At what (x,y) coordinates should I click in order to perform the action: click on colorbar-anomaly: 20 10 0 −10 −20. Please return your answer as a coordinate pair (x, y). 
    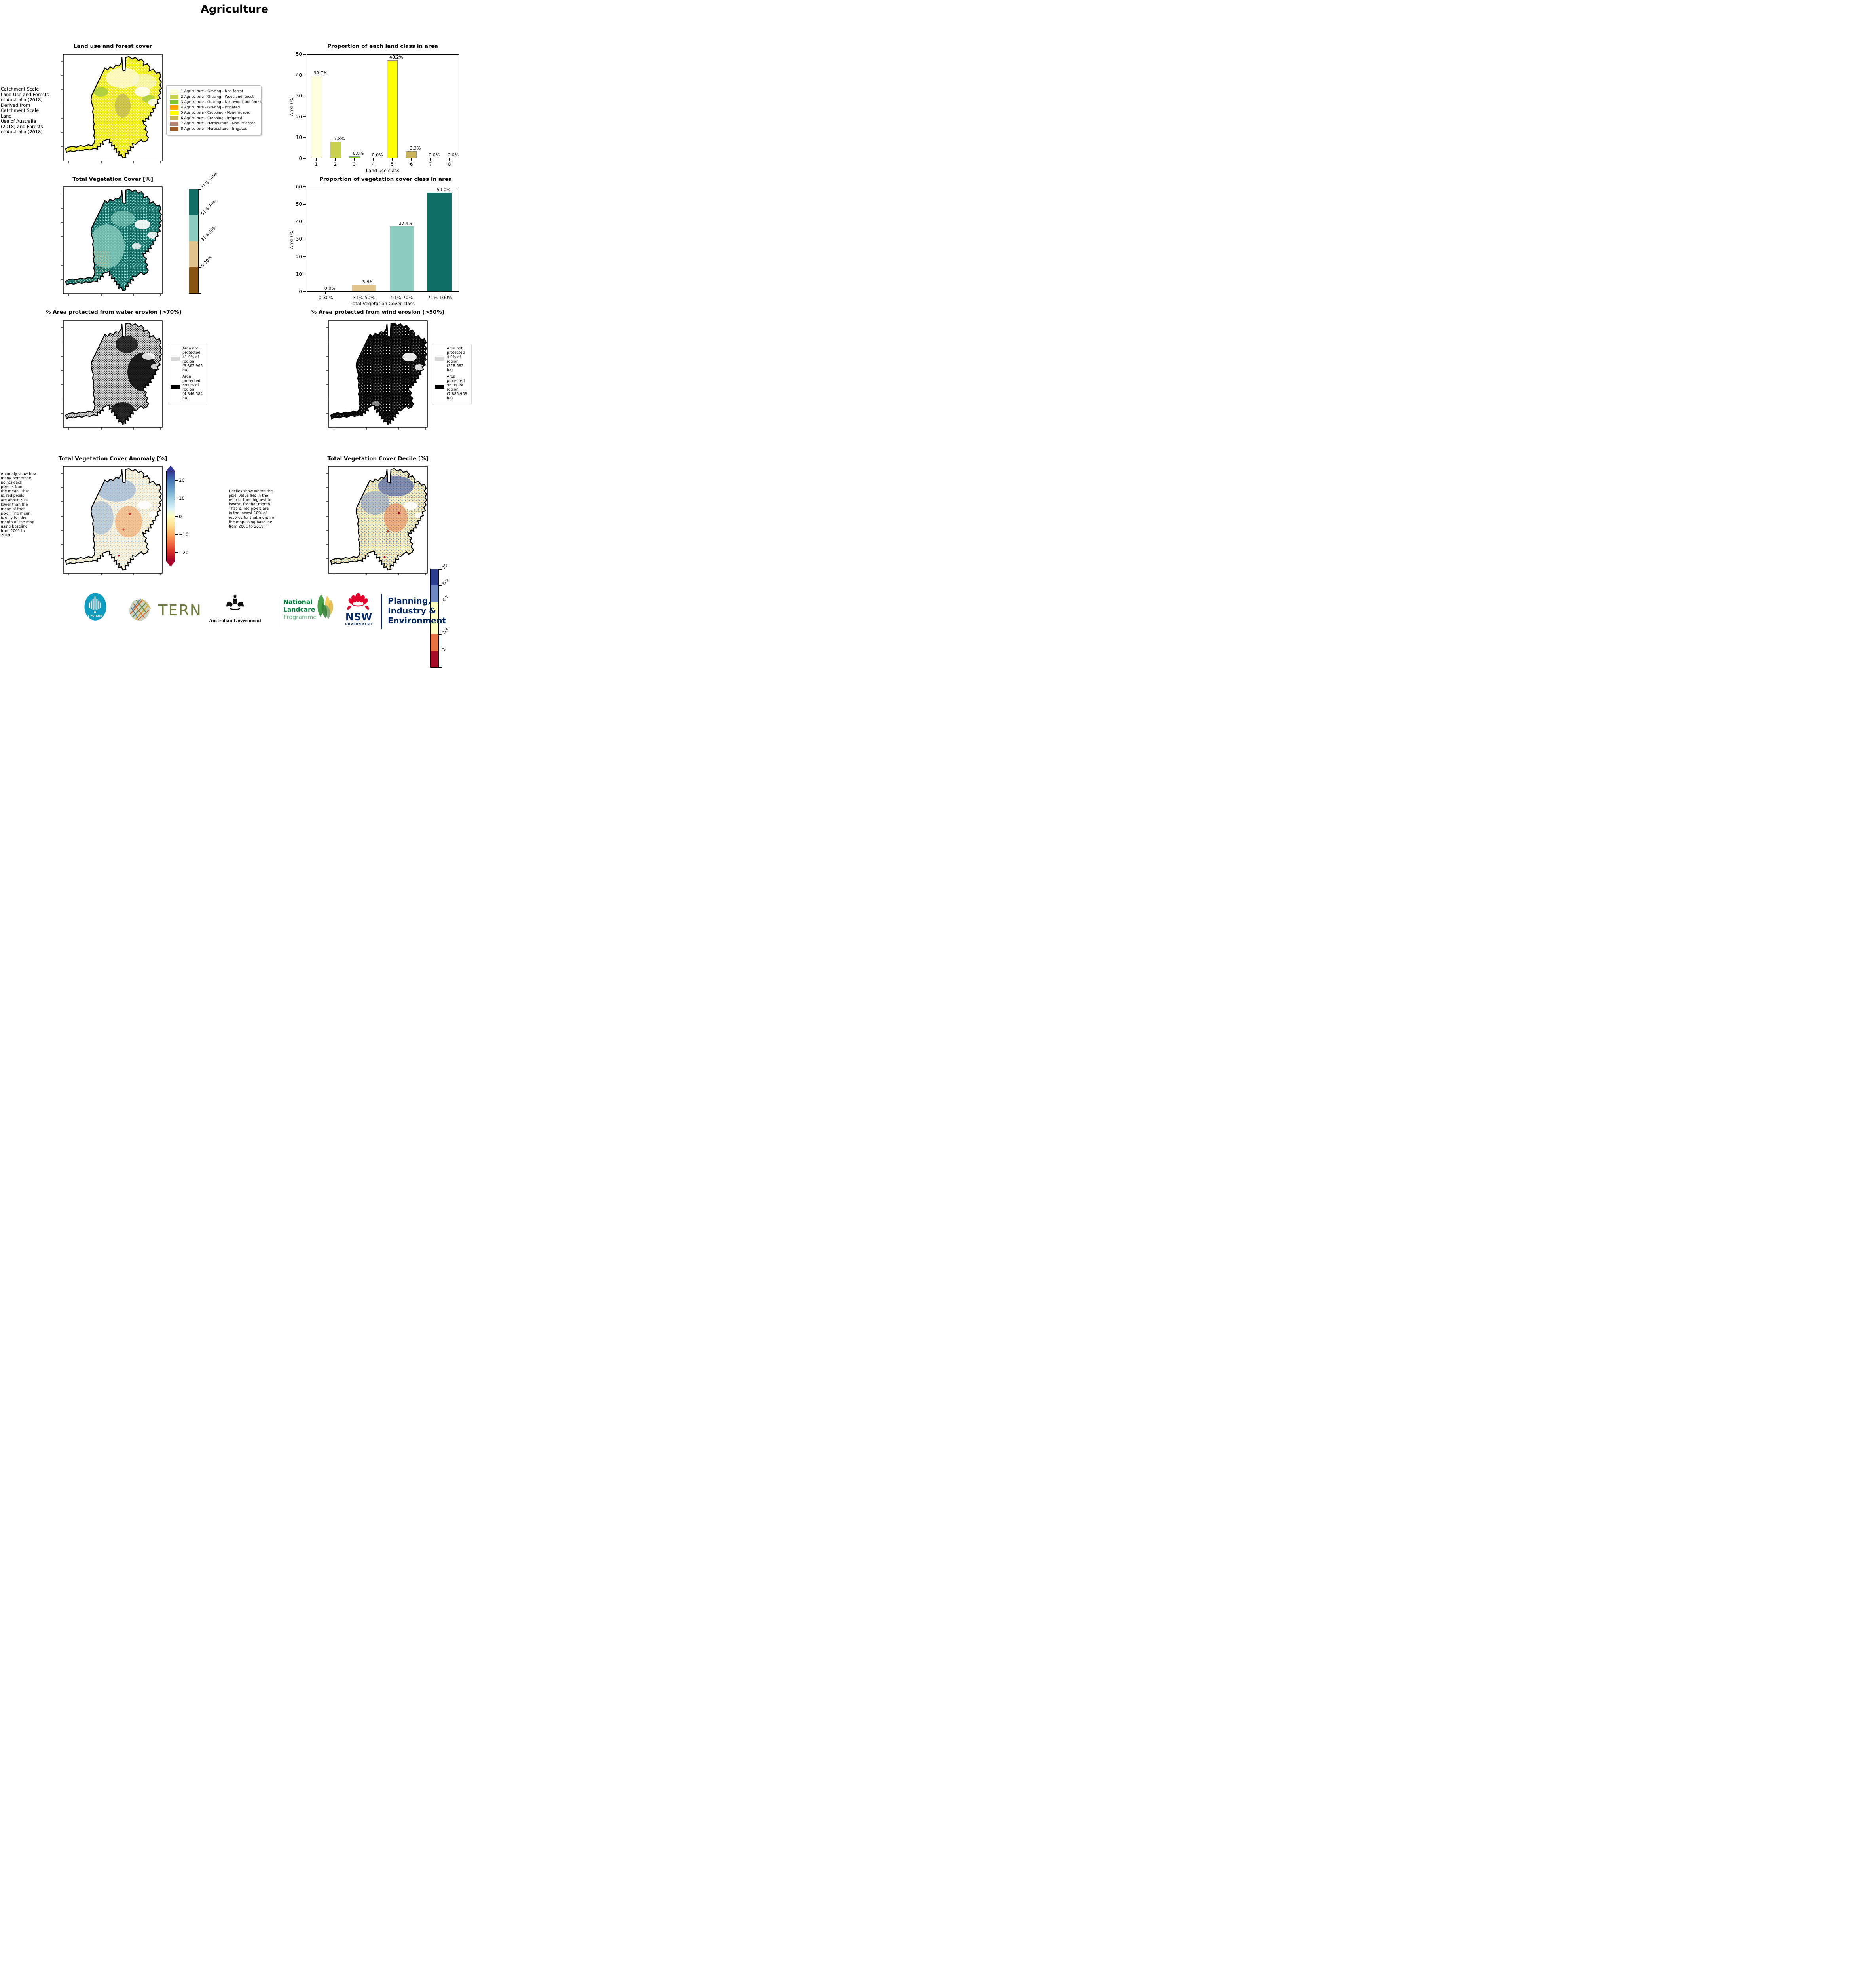
    Looking at the image, I should click on (177, 516).